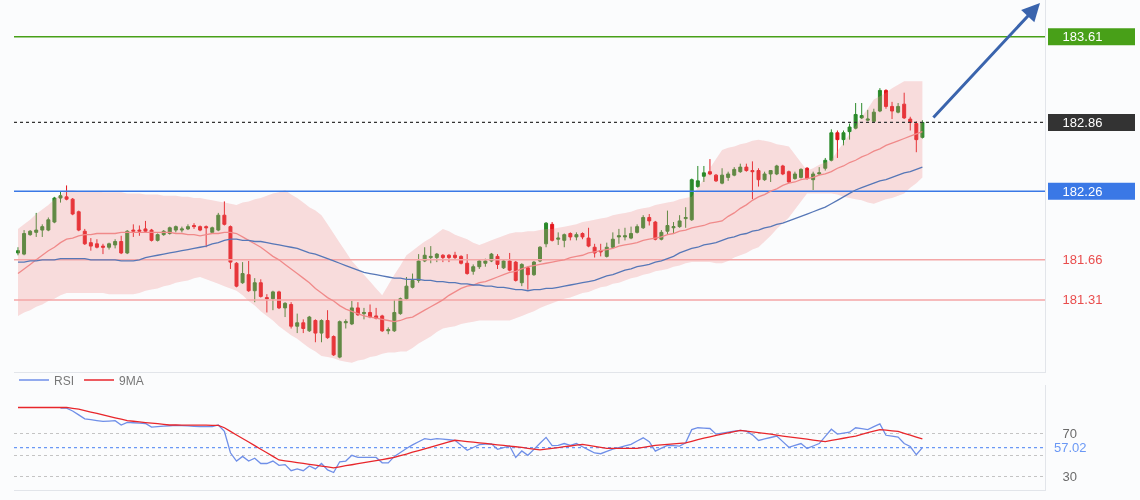  What do you see at coordinates (1070, 447) in the screenshot?
I see `ref-line-label: 57.02` at bounding box center [1070, 447].